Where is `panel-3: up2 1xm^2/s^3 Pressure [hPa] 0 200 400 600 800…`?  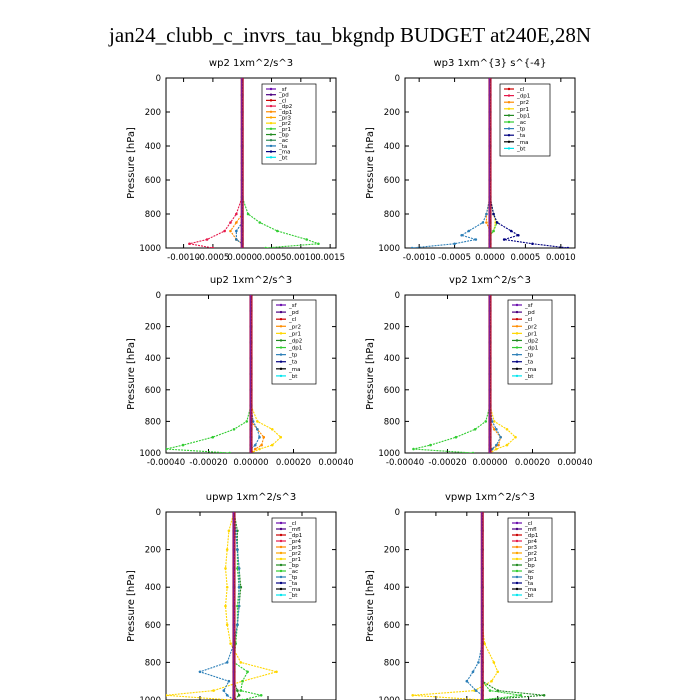 panel-3: up2 1xm^2/s^3 Pressure [hPa] 0 200 400 600 800… is located at coordinates (240, 371).